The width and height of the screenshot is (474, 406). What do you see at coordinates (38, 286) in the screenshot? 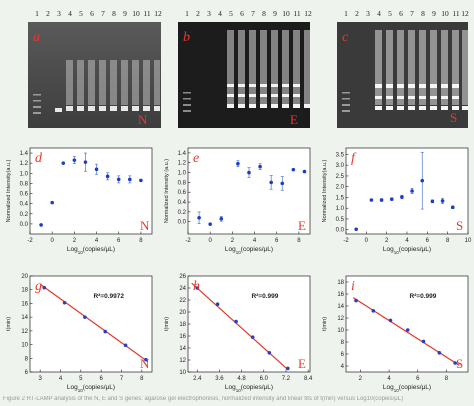
I see `panel-letter: g` at bounding box center [38, 286].